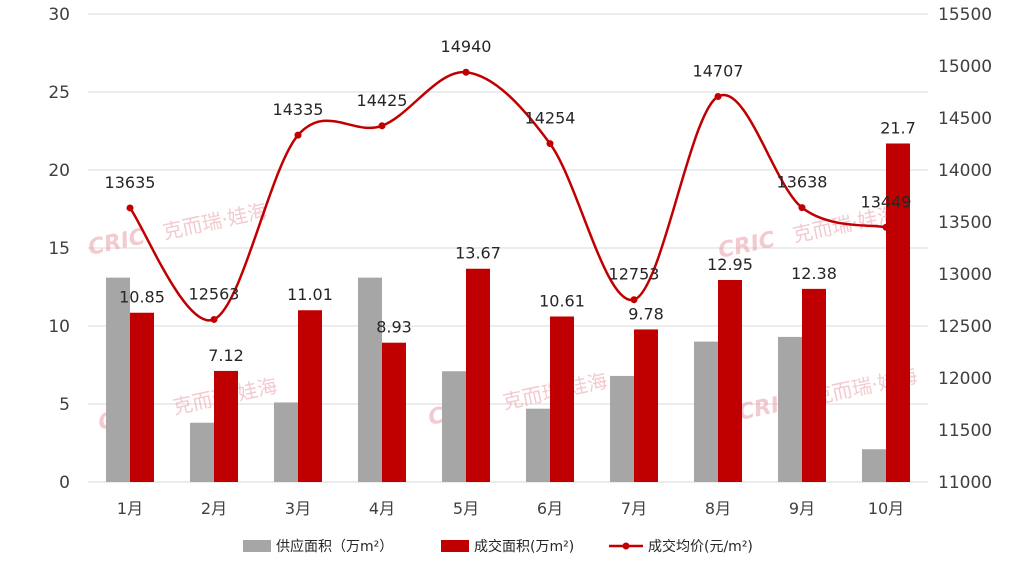 This screenshot has width=1013, height=579. Describe the element at coordinates (634, 274) in the screenshot. I see `price-data-label: 12753` at that location.